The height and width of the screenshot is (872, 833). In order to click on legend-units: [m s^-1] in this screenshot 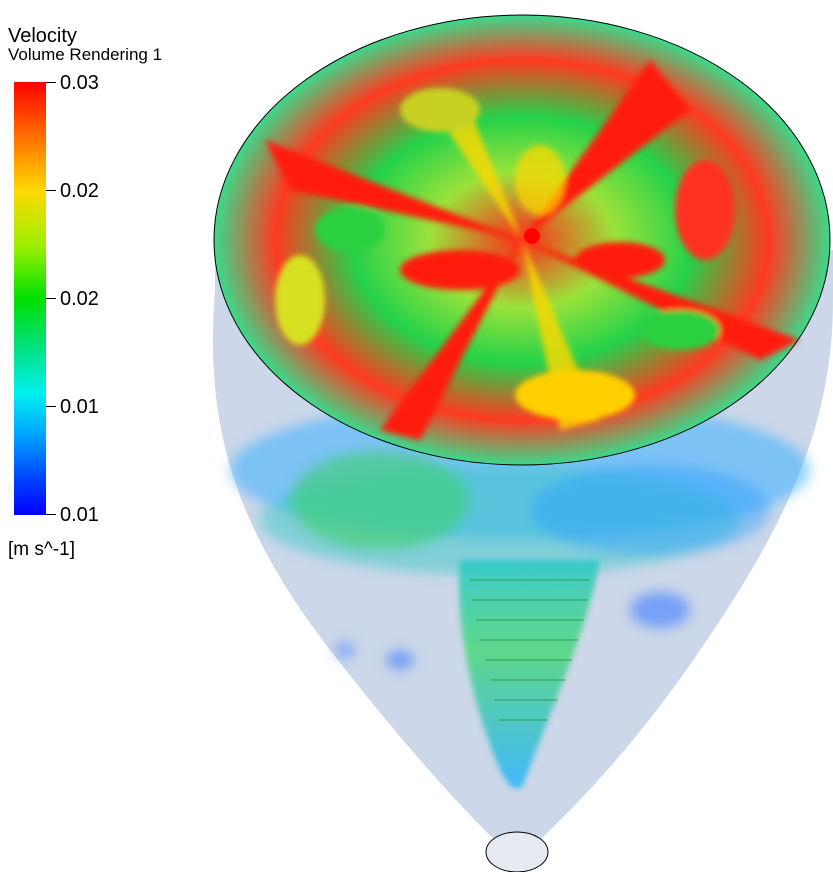, I will do `click(41, 549)`.